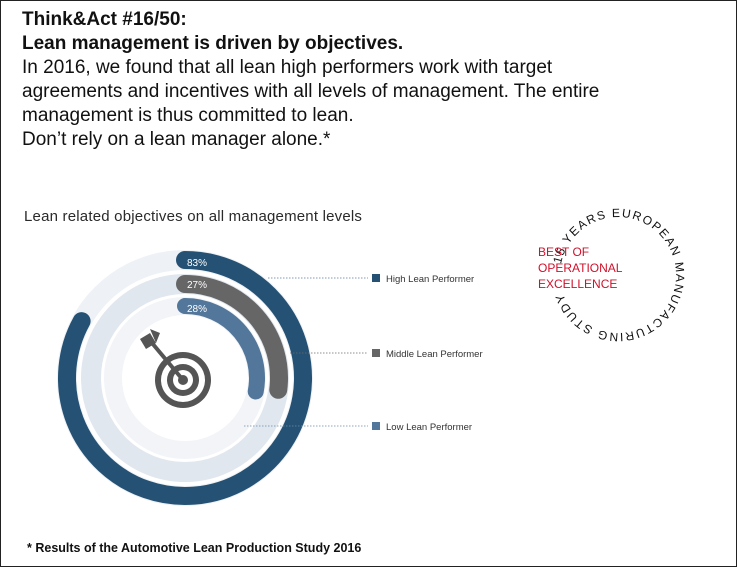 This screenshot has height=567, width=737. Describe the element at coordinates (580, 268) in the screenshot. I see `badge-line-2: OPERATIONAL` at that location.